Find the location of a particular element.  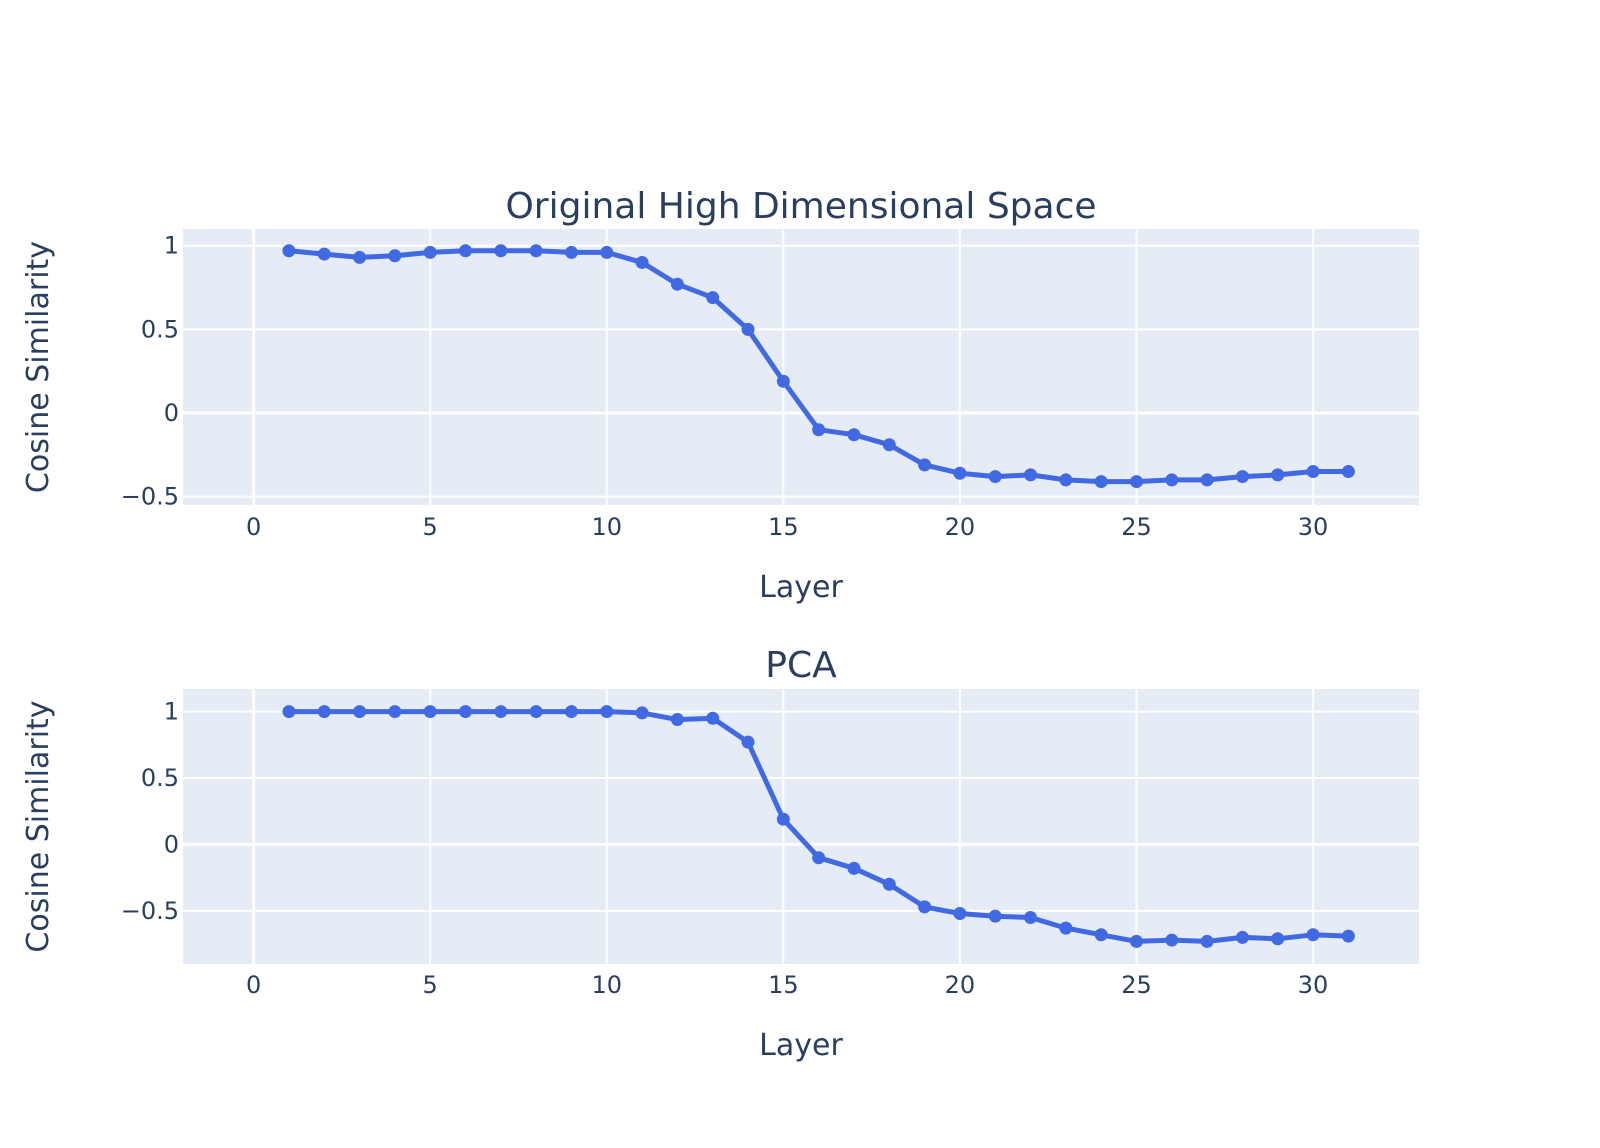

plot-title: Original High Dimensional Space is located at coordinates (800, 206).